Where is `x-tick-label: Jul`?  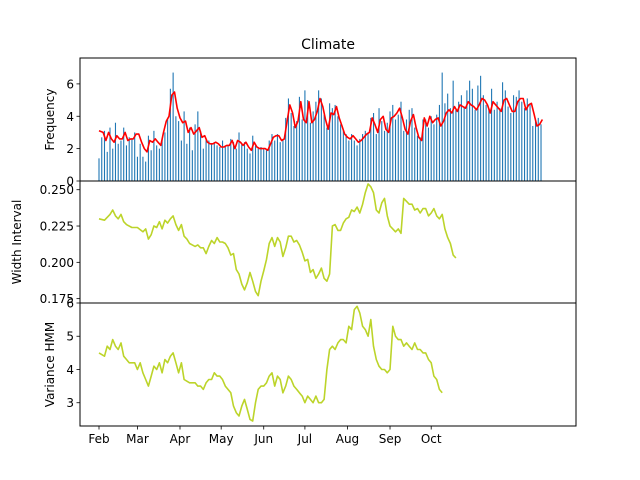
x-tick-label: Jul is located at coordinates (304, 439).